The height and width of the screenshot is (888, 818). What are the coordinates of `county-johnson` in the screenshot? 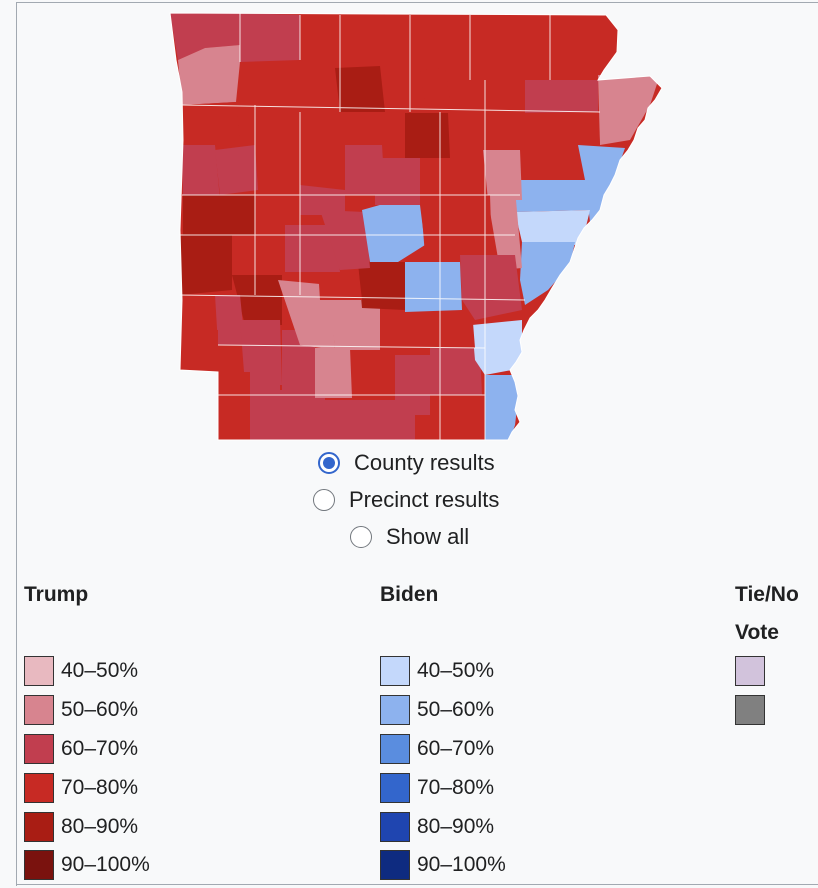 It's located at (236, 170).